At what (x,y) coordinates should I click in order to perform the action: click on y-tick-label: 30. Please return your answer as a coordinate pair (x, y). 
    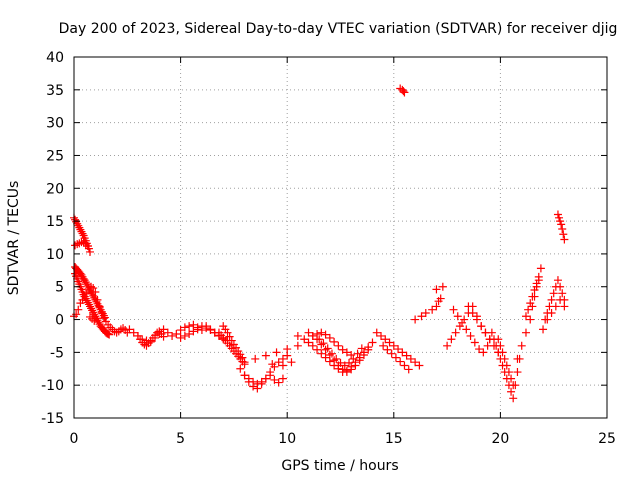
    Looking at the image, I should click on (55, 124).